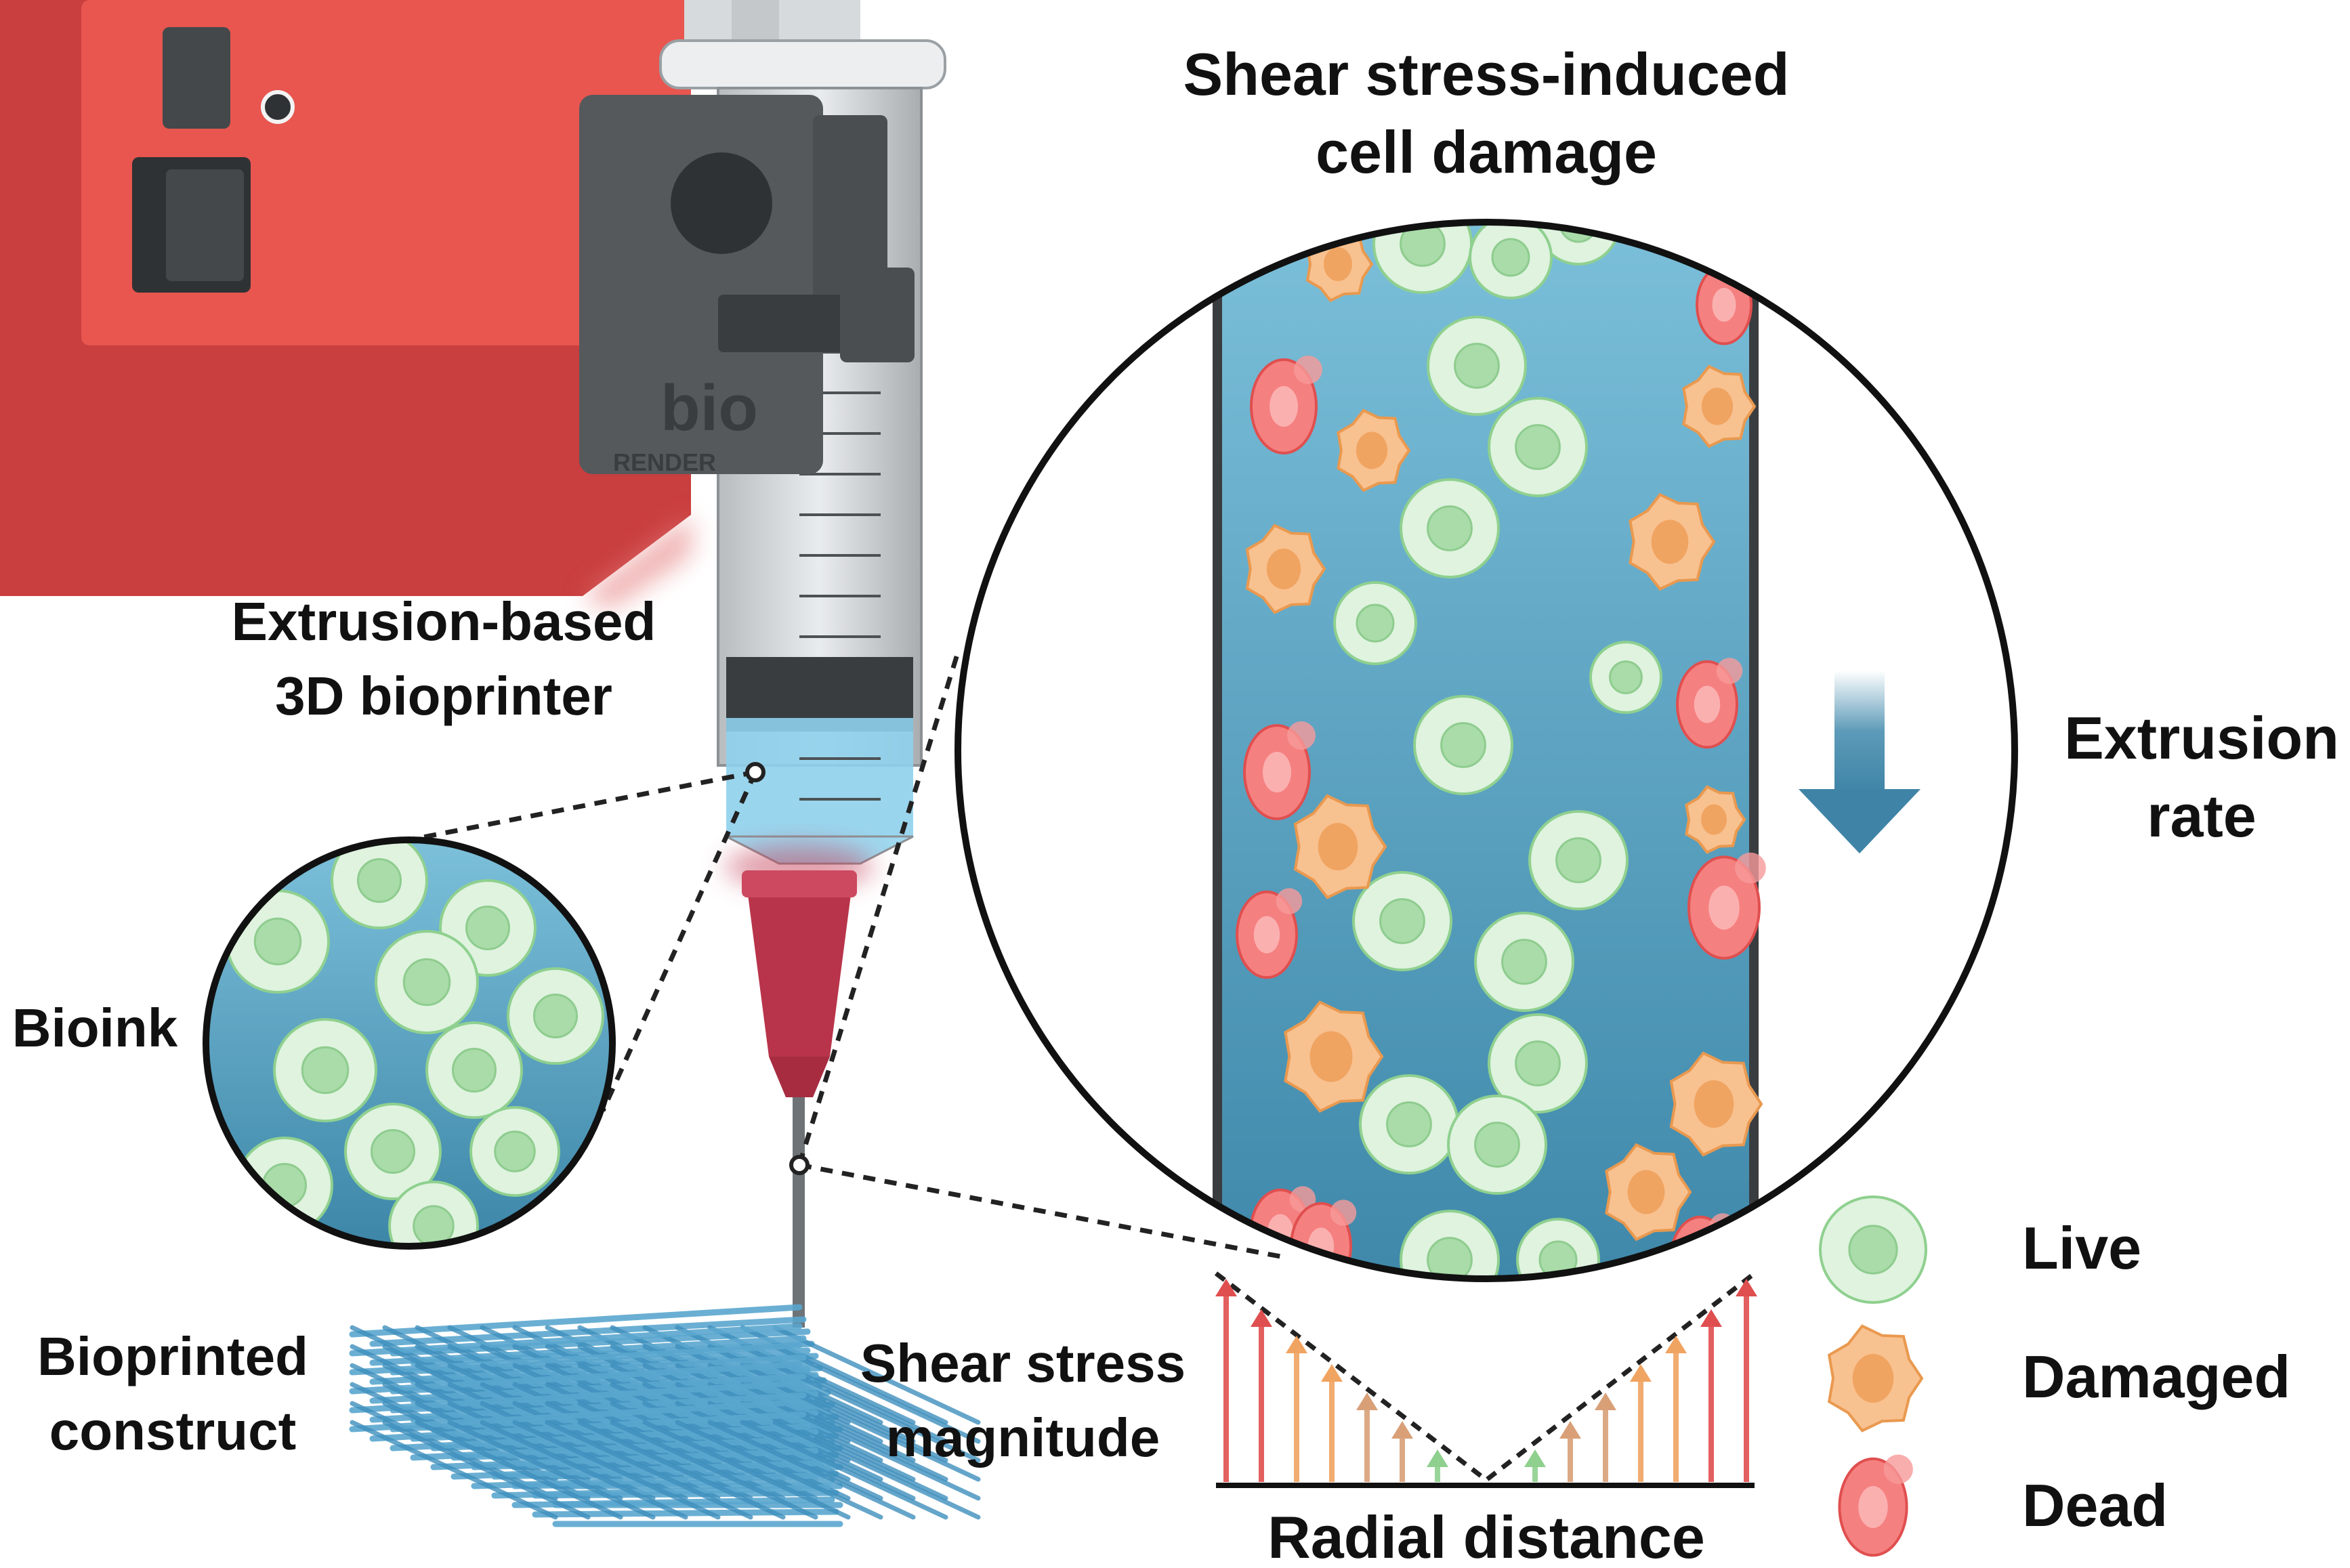 The width and height of the screenshot is (2350, 1568). I want to click on bioprinted-construct, so click(665, 1416).